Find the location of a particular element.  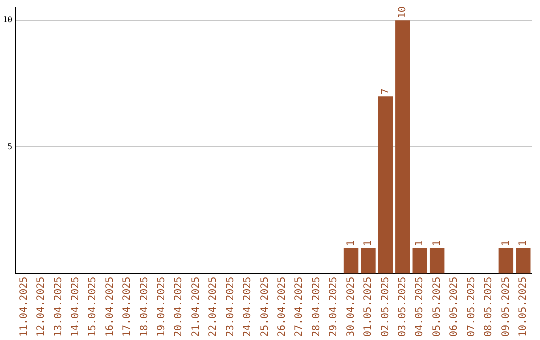

x-tick-label: 27.04.2025 is located at coordinates (300, 307).